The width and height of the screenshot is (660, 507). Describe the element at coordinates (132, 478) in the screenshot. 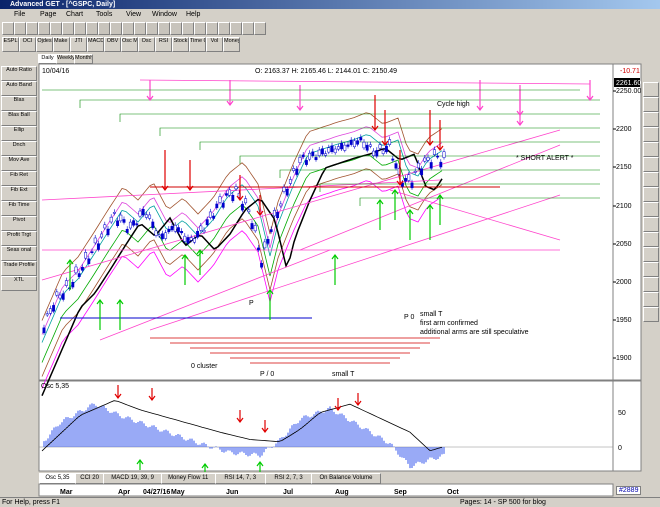

I see `indicator-tab: MACD 19, 39, 9` at that location.